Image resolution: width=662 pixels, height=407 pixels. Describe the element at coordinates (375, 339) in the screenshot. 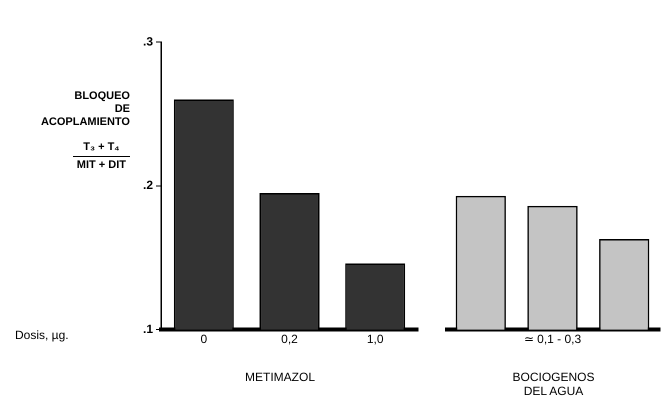

I see `x-tick-label: 1,0` at that location.